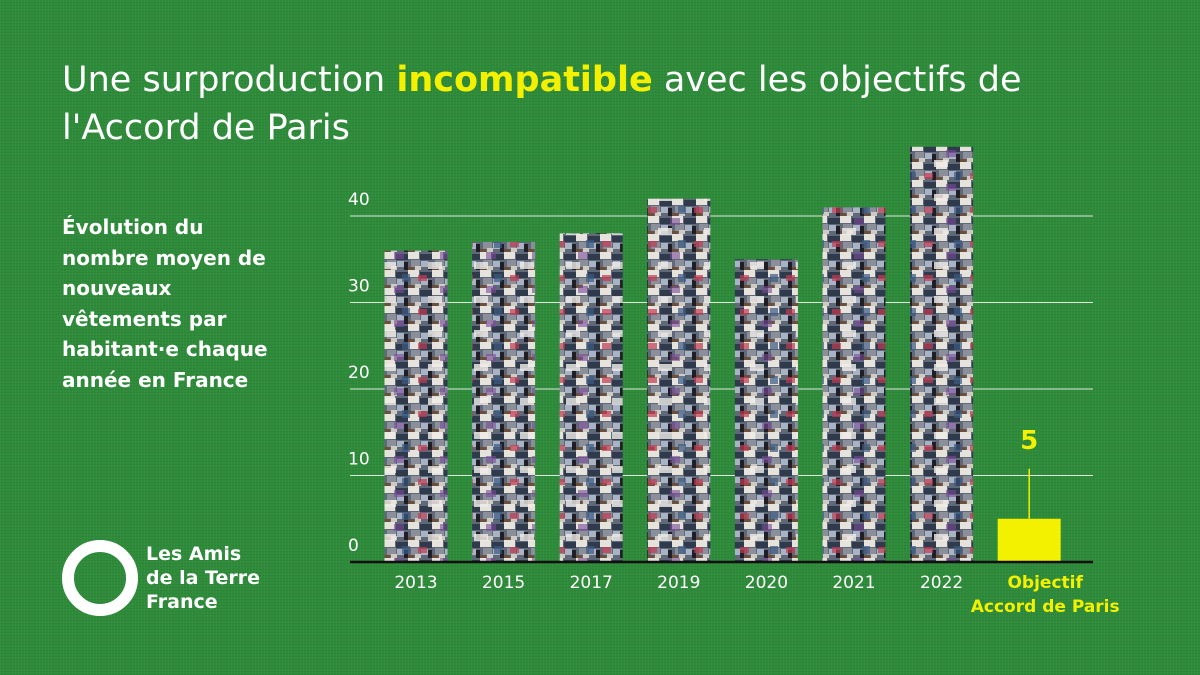 The height and width of the screenshot is (675, 1200). I want to click on title-highlight: incompatible, so click(524, 80).